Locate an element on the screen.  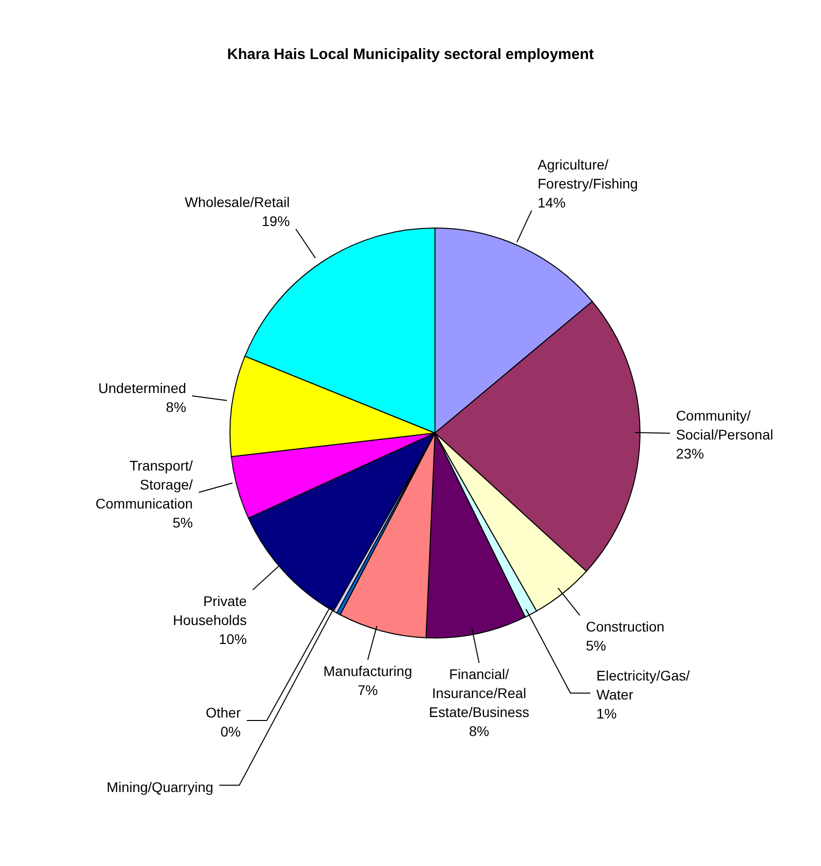
slice-label: Agriculture/Forestry/Fishing is located at coordinates (588, 174).